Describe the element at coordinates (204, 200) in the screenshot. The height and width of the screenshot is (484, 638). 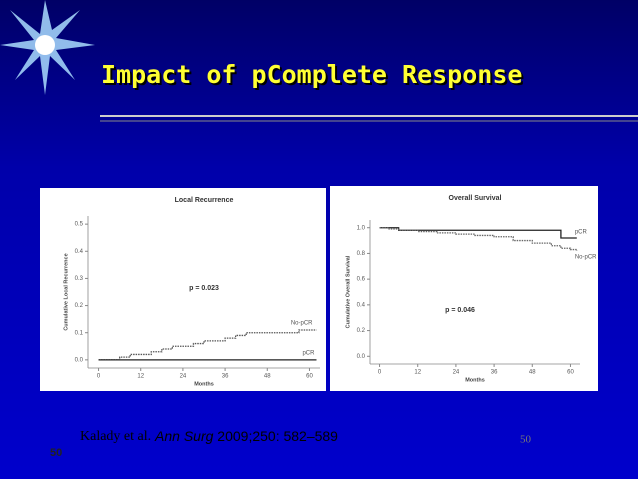
I see `chart-title: Local Recurrence` at that location.